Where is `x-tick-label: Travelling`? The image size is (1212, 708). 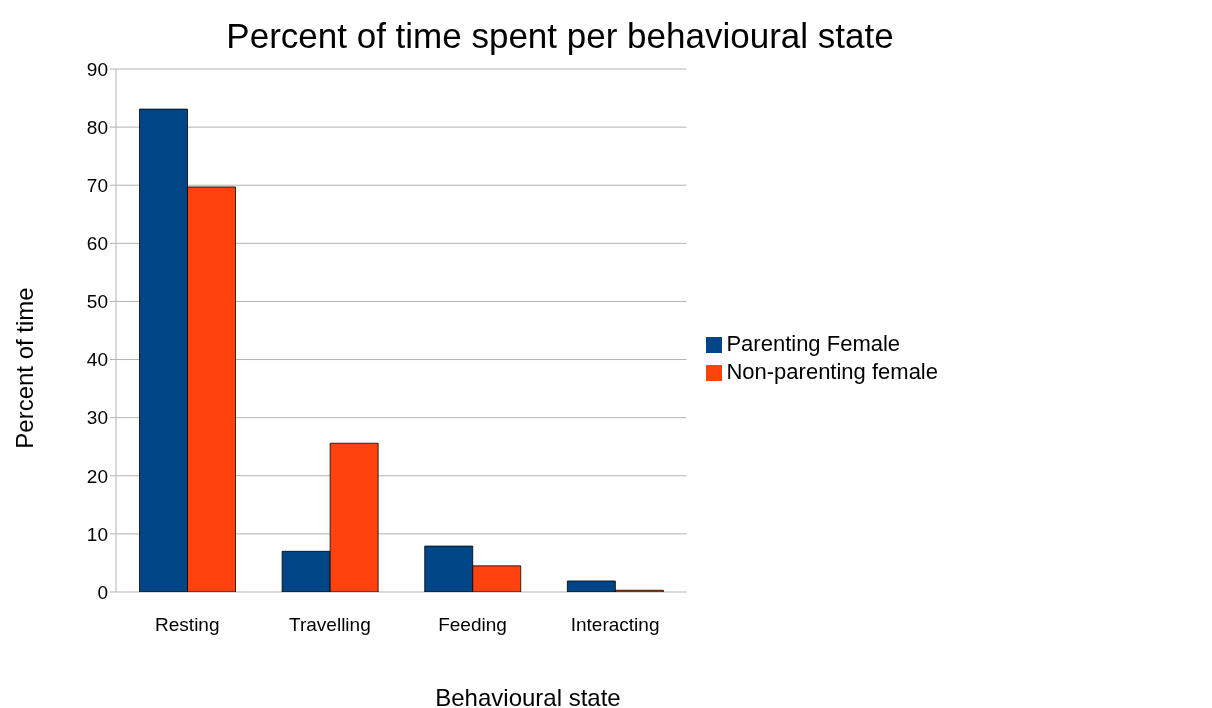 x-tick-label: Travelling is located at coordinates (330, 625).